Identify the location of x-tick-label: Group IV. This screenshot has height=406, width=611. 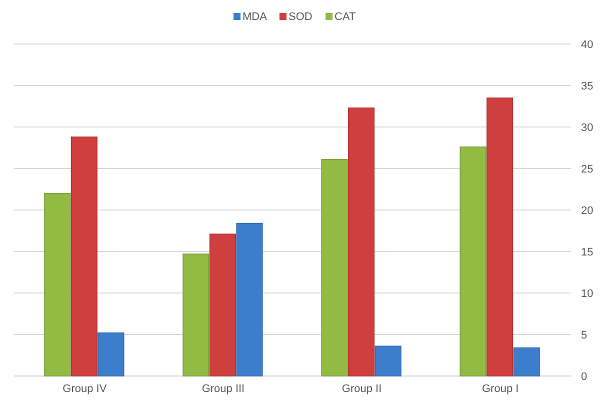
(85, 389).